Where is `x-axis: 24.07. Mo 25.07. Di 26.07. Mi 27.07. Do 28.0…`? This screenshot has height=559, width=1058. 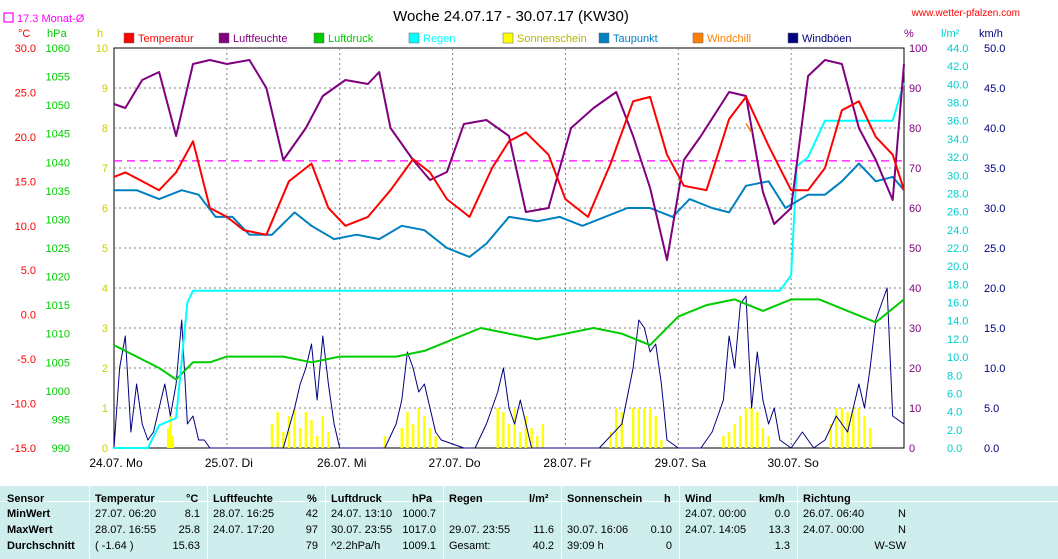 x-axis: 24.07. Mo 25.07. Di 26.07. Mi 27.07. Do 28.0… is located at coordinates (454, 463).